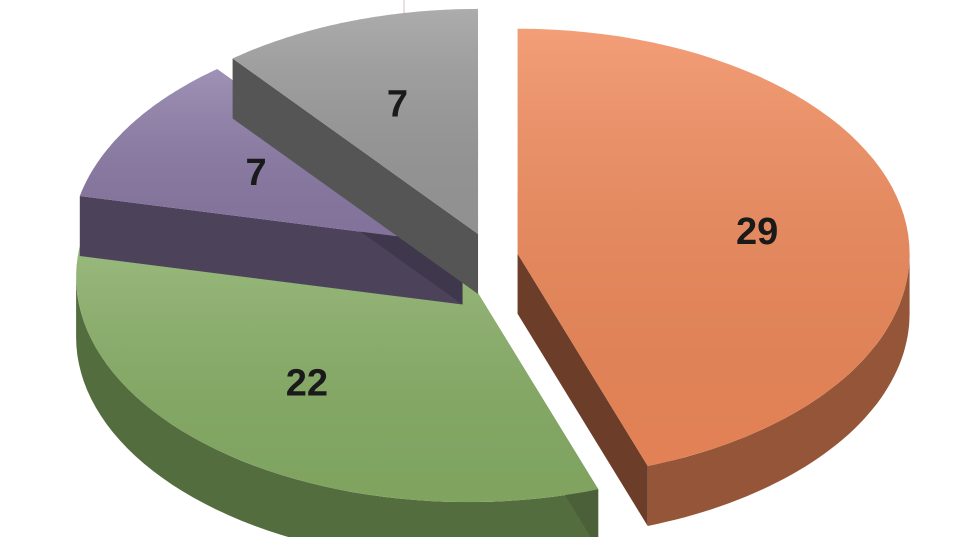 Image resolution: width=973 pixels, height=537 pixels. I want to click on slice-top-highlight, so click(355, 121).